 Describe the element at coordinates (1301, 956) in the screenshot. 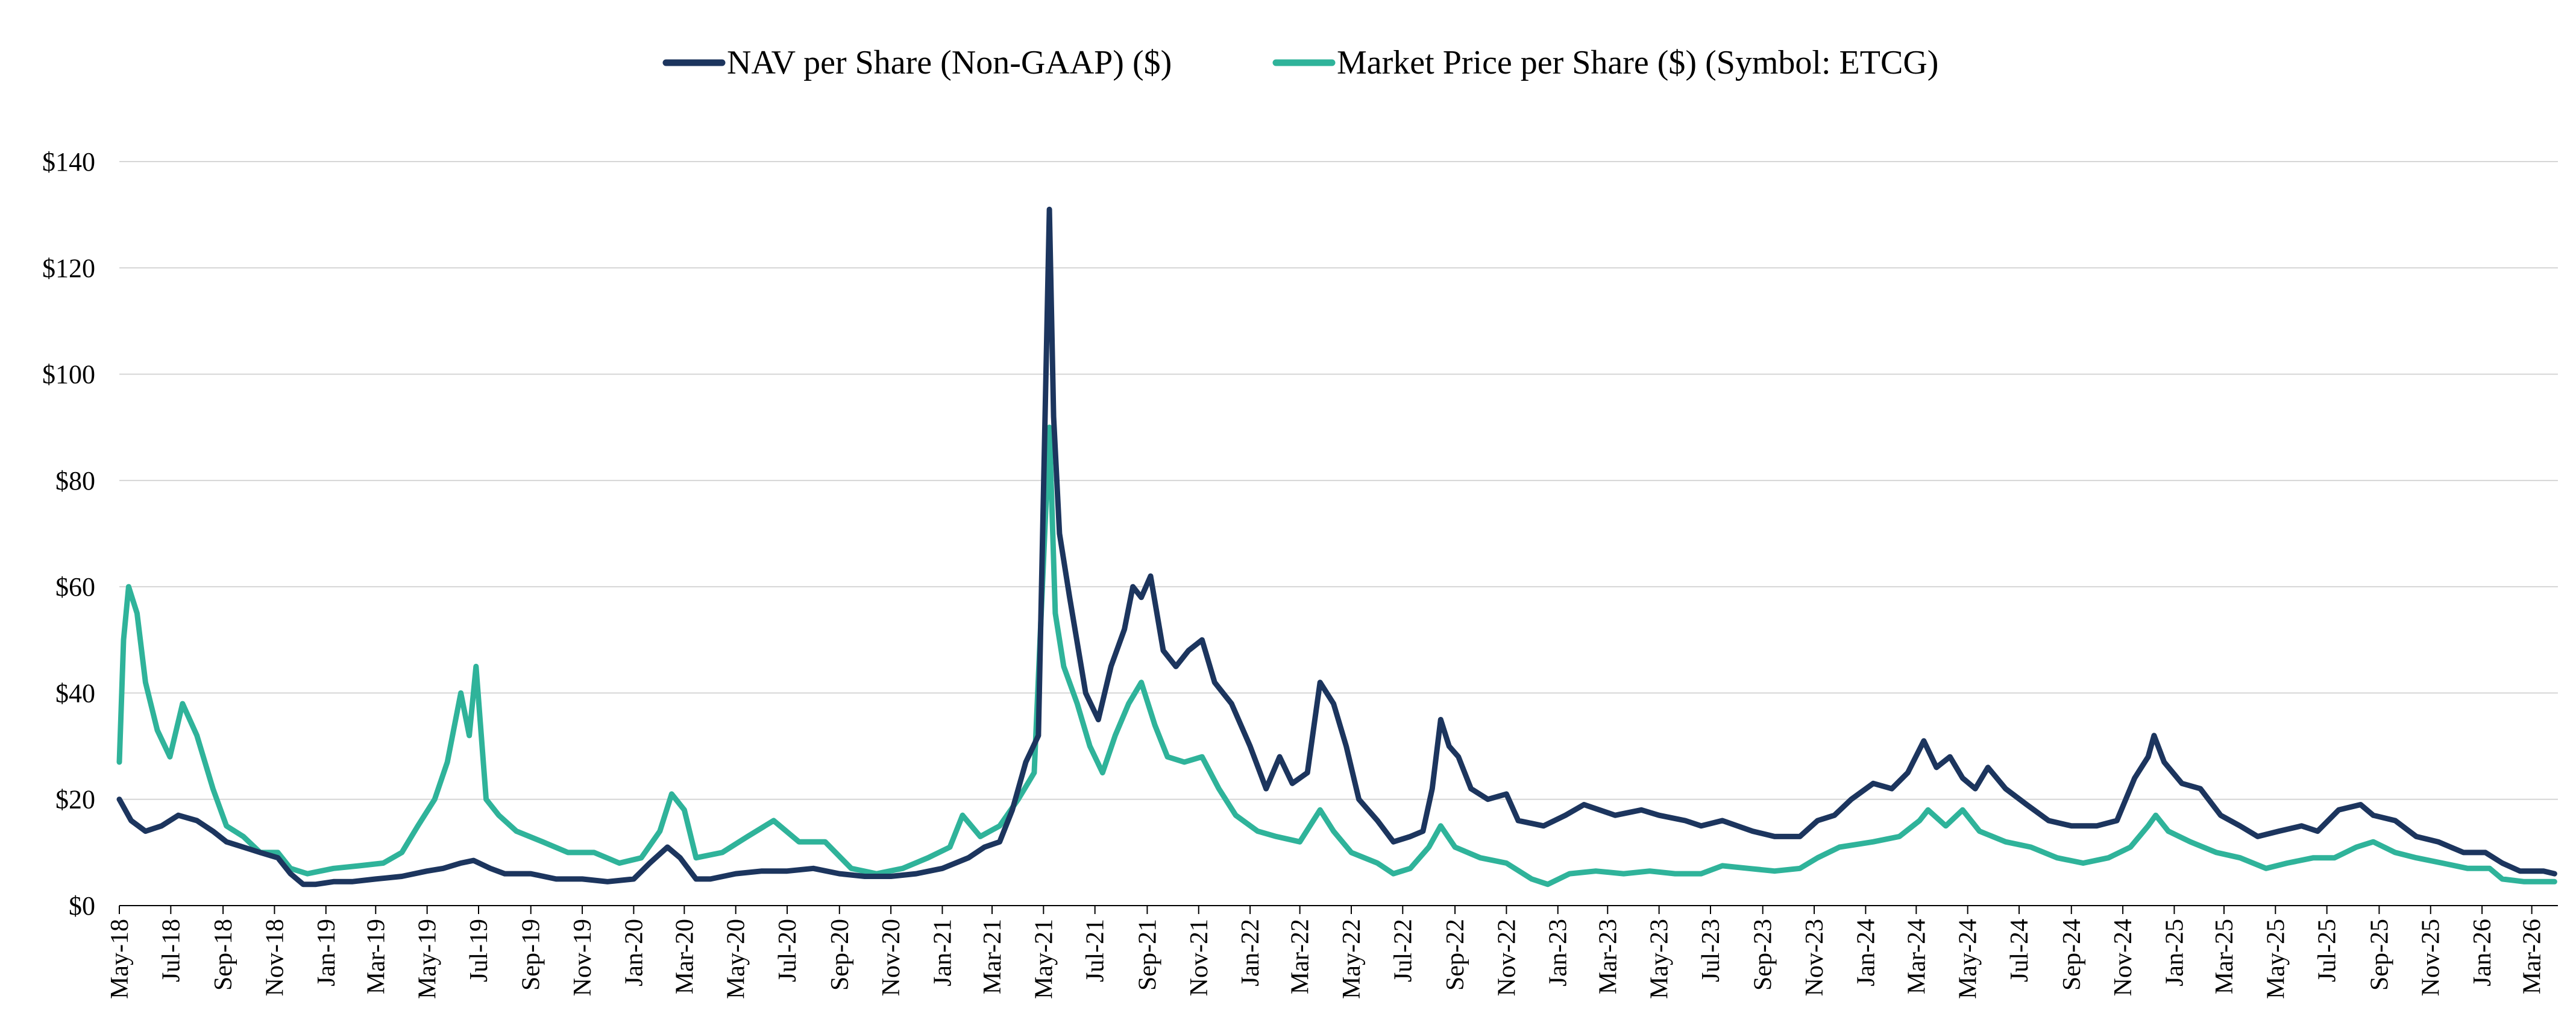

I see `x-tick-label: Mar-22` at that location.